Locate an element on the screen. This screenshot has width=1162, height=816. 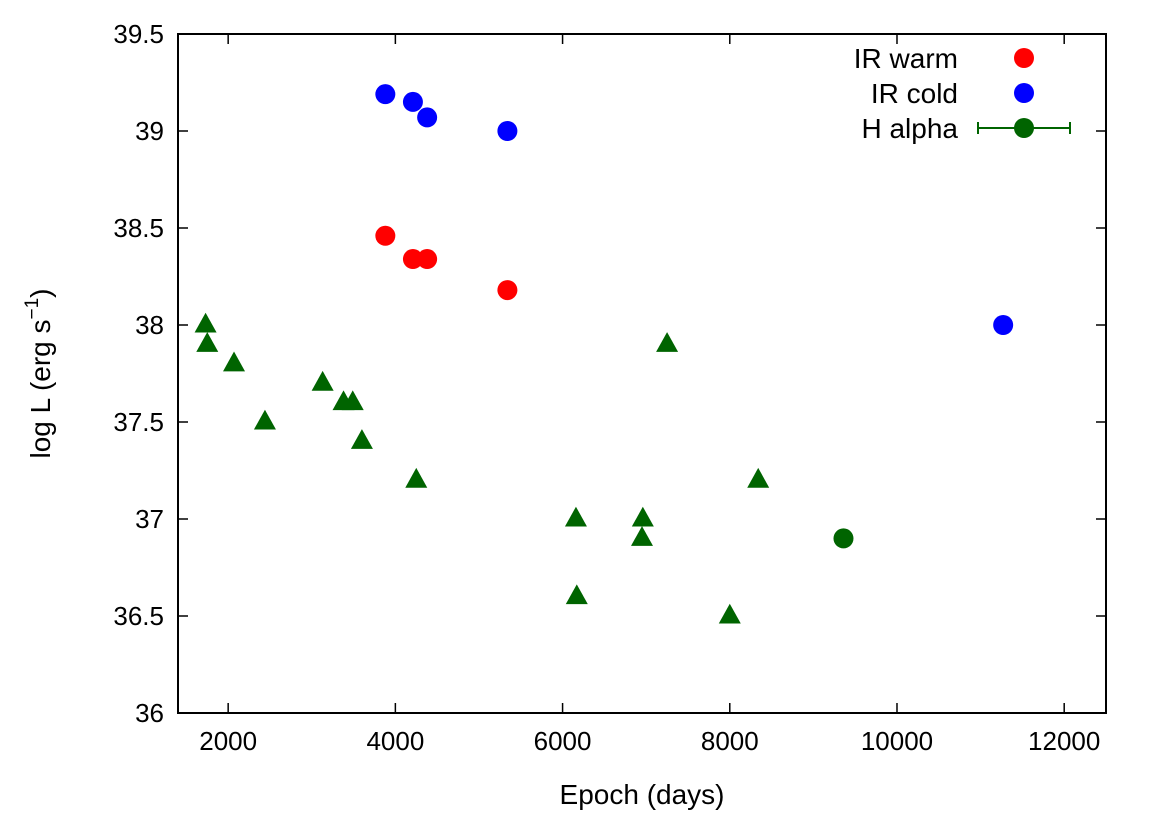
y-tick-label: 39.5 is located at coordinates (138, 34).